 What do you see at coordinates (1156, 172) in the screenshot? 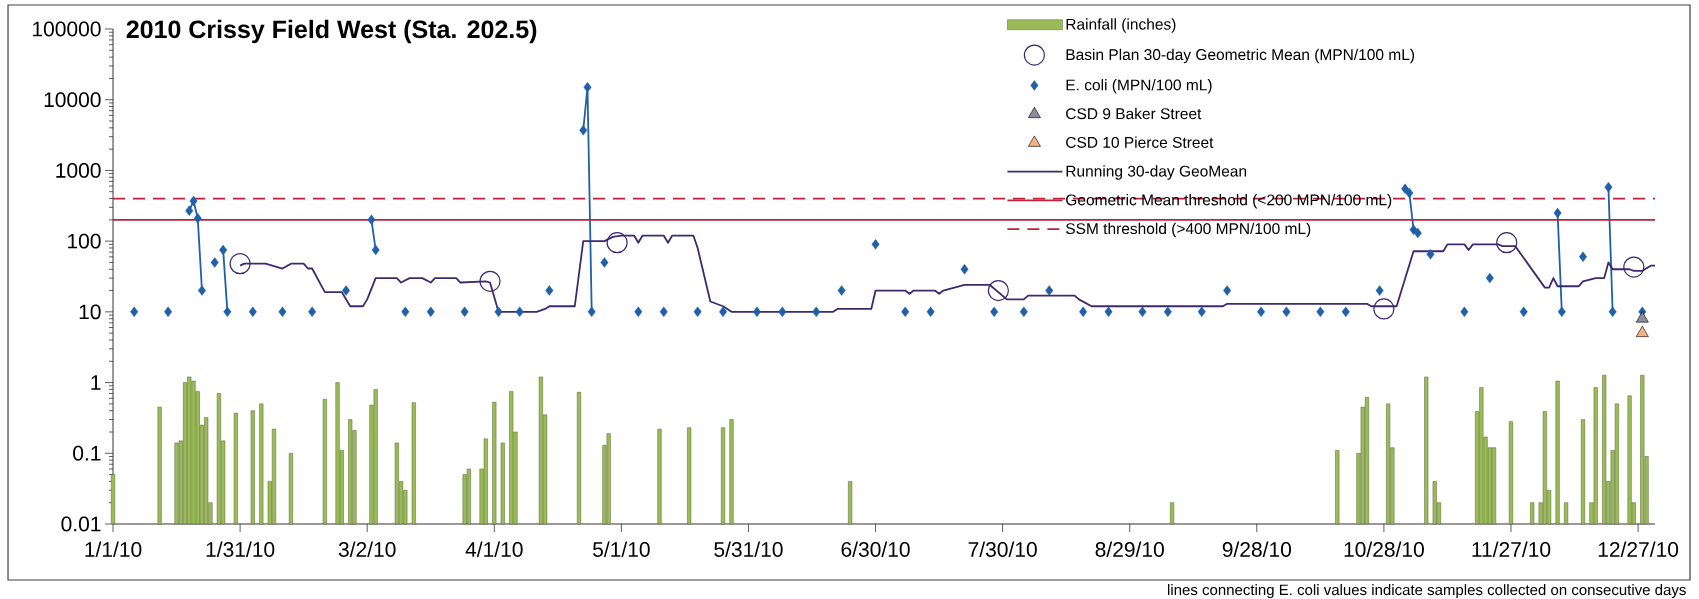
I see `legend-label: Running 30-day GeoMean` at bounding box center [1156, 172].